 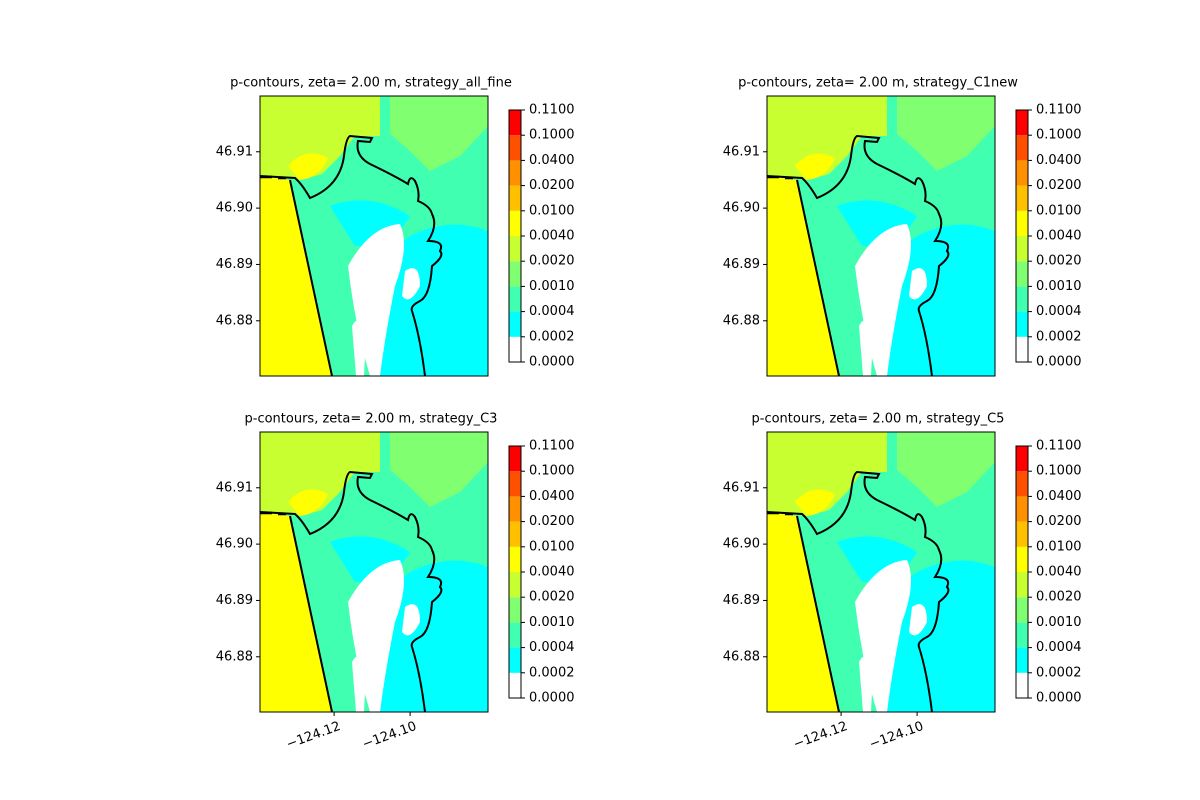 I want to click on x-tick-label: −124.12, so click(x=314, y=735).